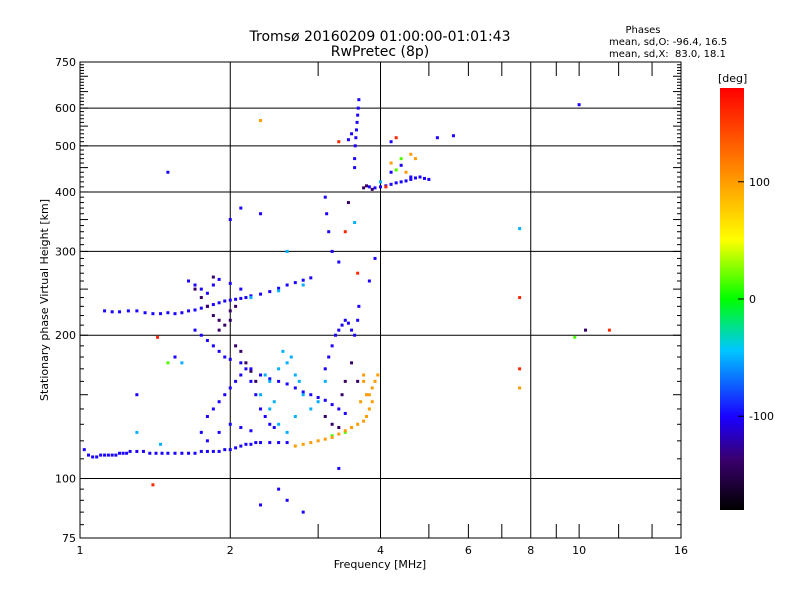  Describe the element at coordinates (745, 78) in the screenshot. I see `colorbar-bracket-close: ]` at that location.